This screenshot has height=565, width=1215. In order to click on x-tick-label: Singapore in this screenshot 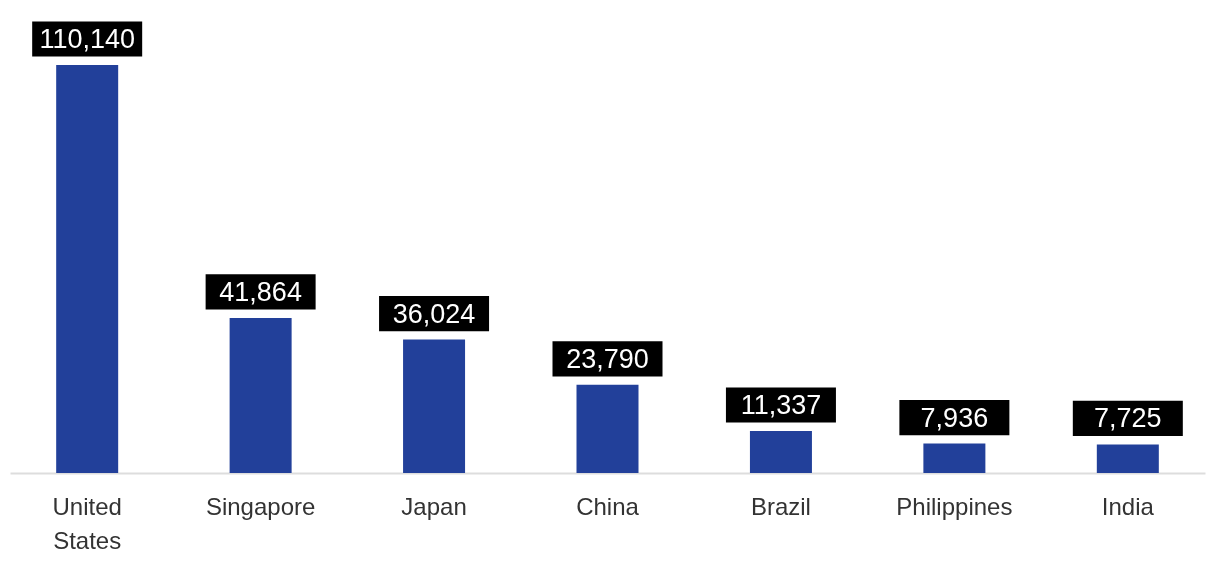, I will do `click(260, 506)`.